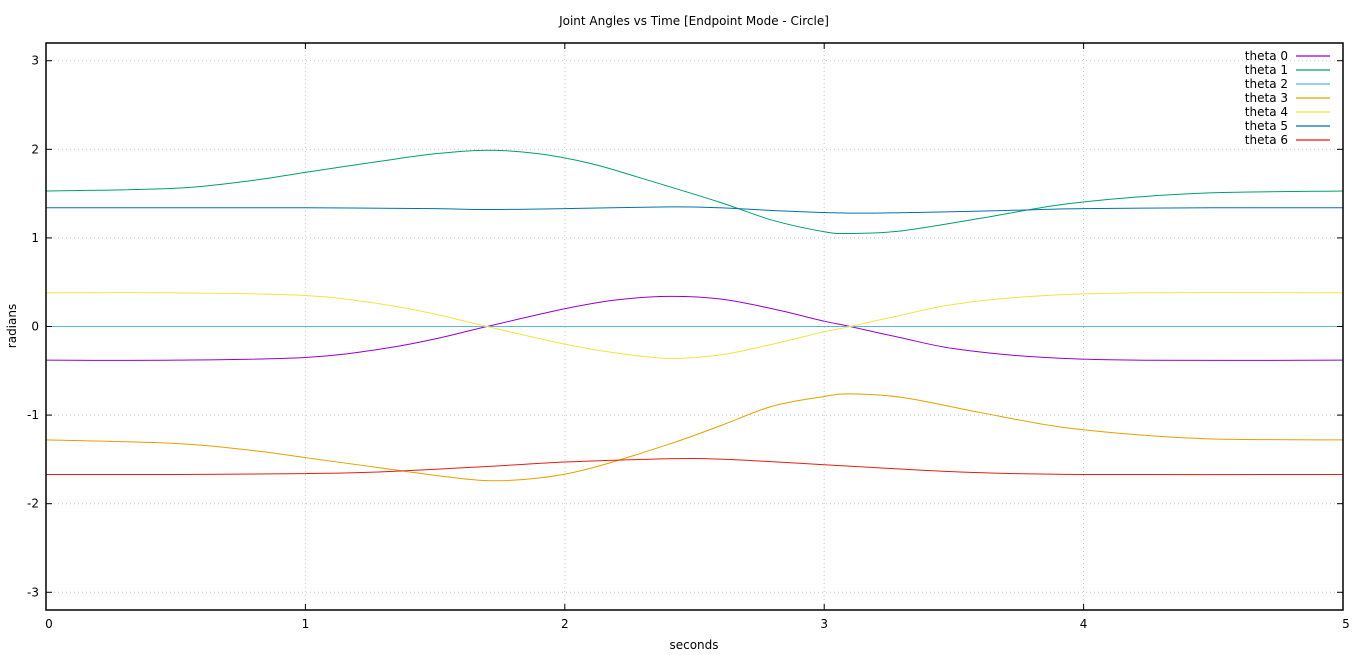  What do you see at coordinates (33, 415) in the screenshot?
I see `y-tick-label: -1` at bounding box center [33, 415].